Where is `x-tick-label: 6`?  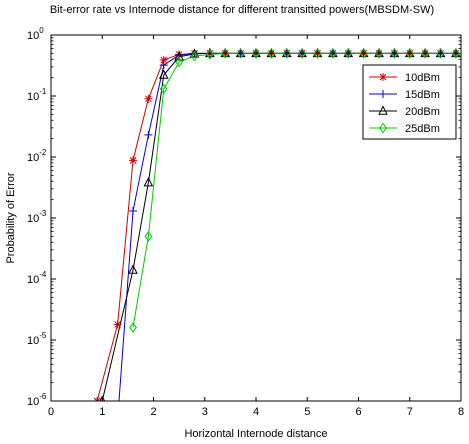
x-tick-label: 6 is located at coordinates (358, 412).